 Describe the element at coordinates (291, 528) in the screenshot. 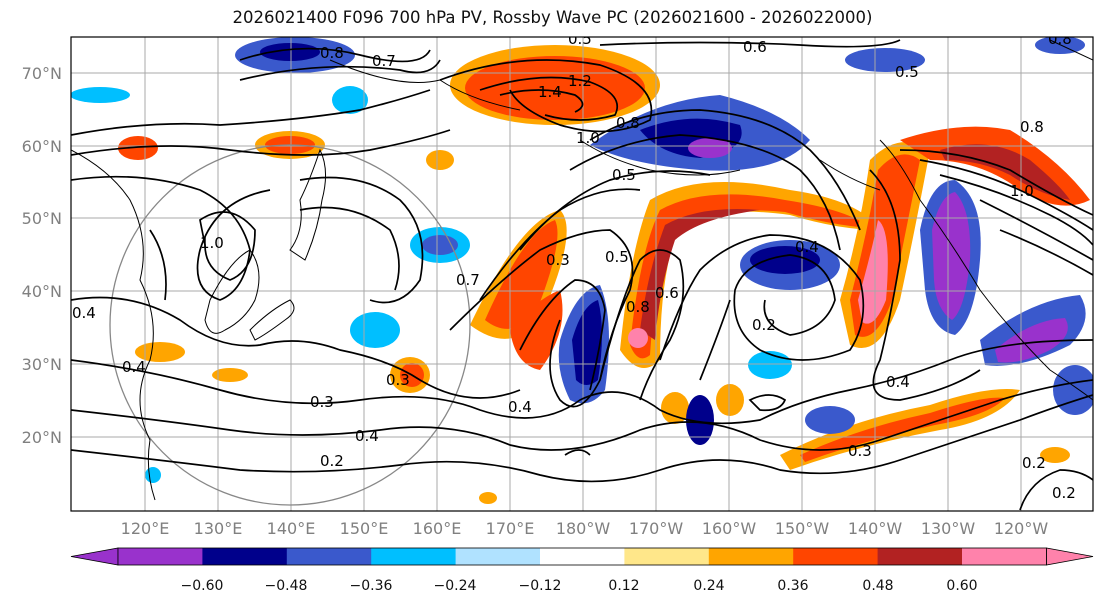

I see `lon-label: 140°E` at that location.